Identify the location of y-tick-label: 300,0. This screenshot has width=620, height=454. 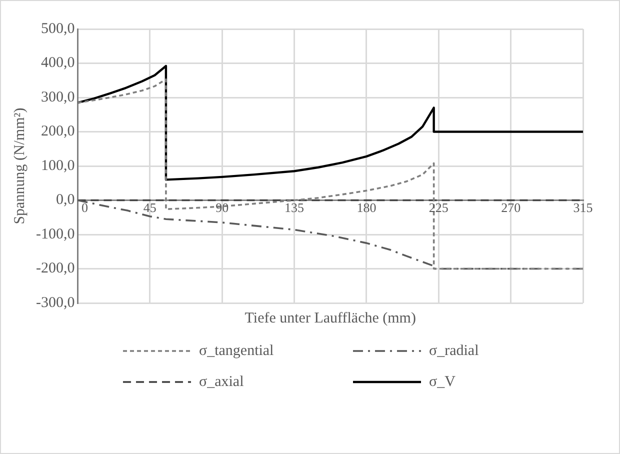
(57, 97).